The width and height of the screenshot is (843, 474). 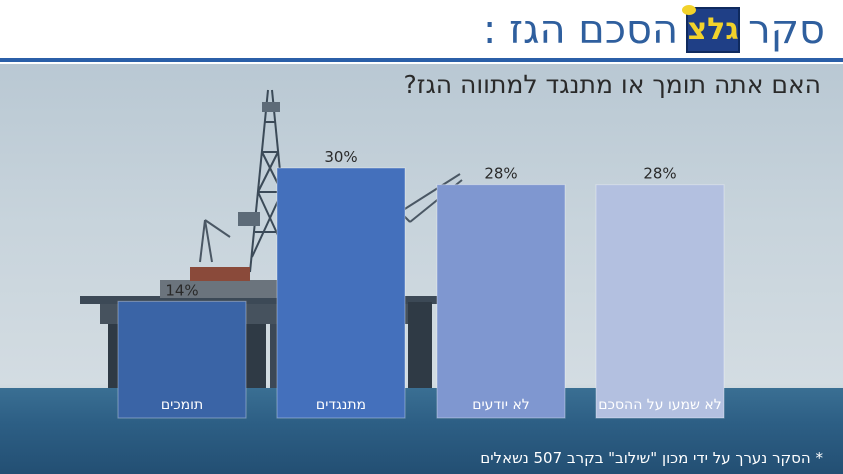 I want to click on station-logo: גלצ, so click(x=711, y=29).